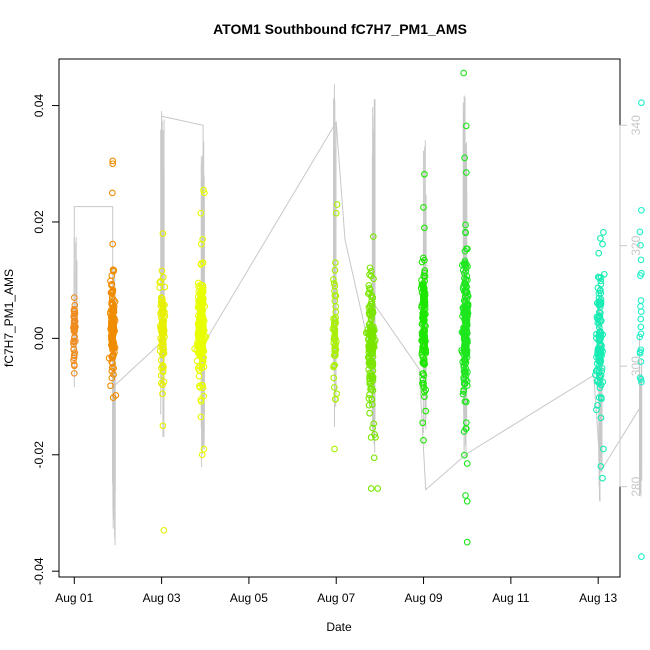 The height and width of the screenshot is (650, 650). I want to click on y2-tick-label: 300, so click(636, 366).